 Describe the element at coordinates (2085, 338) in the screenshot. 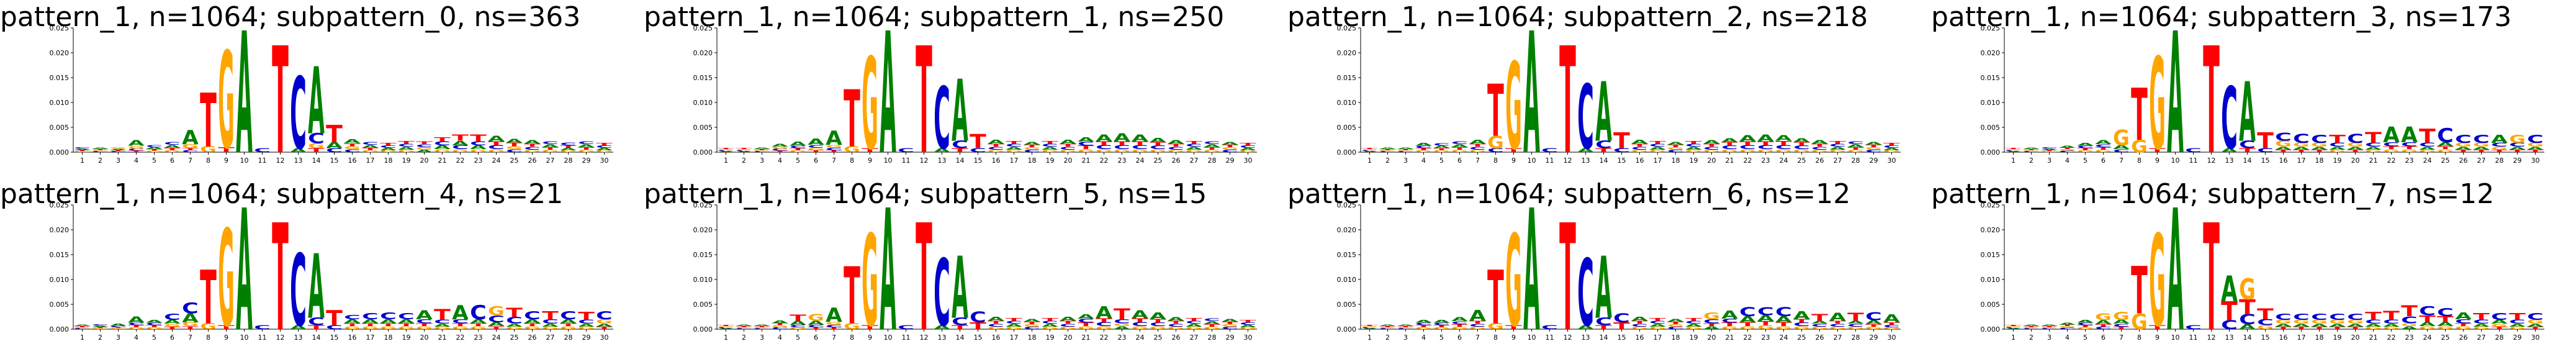

I see `x-tick-label: 5` at that location.